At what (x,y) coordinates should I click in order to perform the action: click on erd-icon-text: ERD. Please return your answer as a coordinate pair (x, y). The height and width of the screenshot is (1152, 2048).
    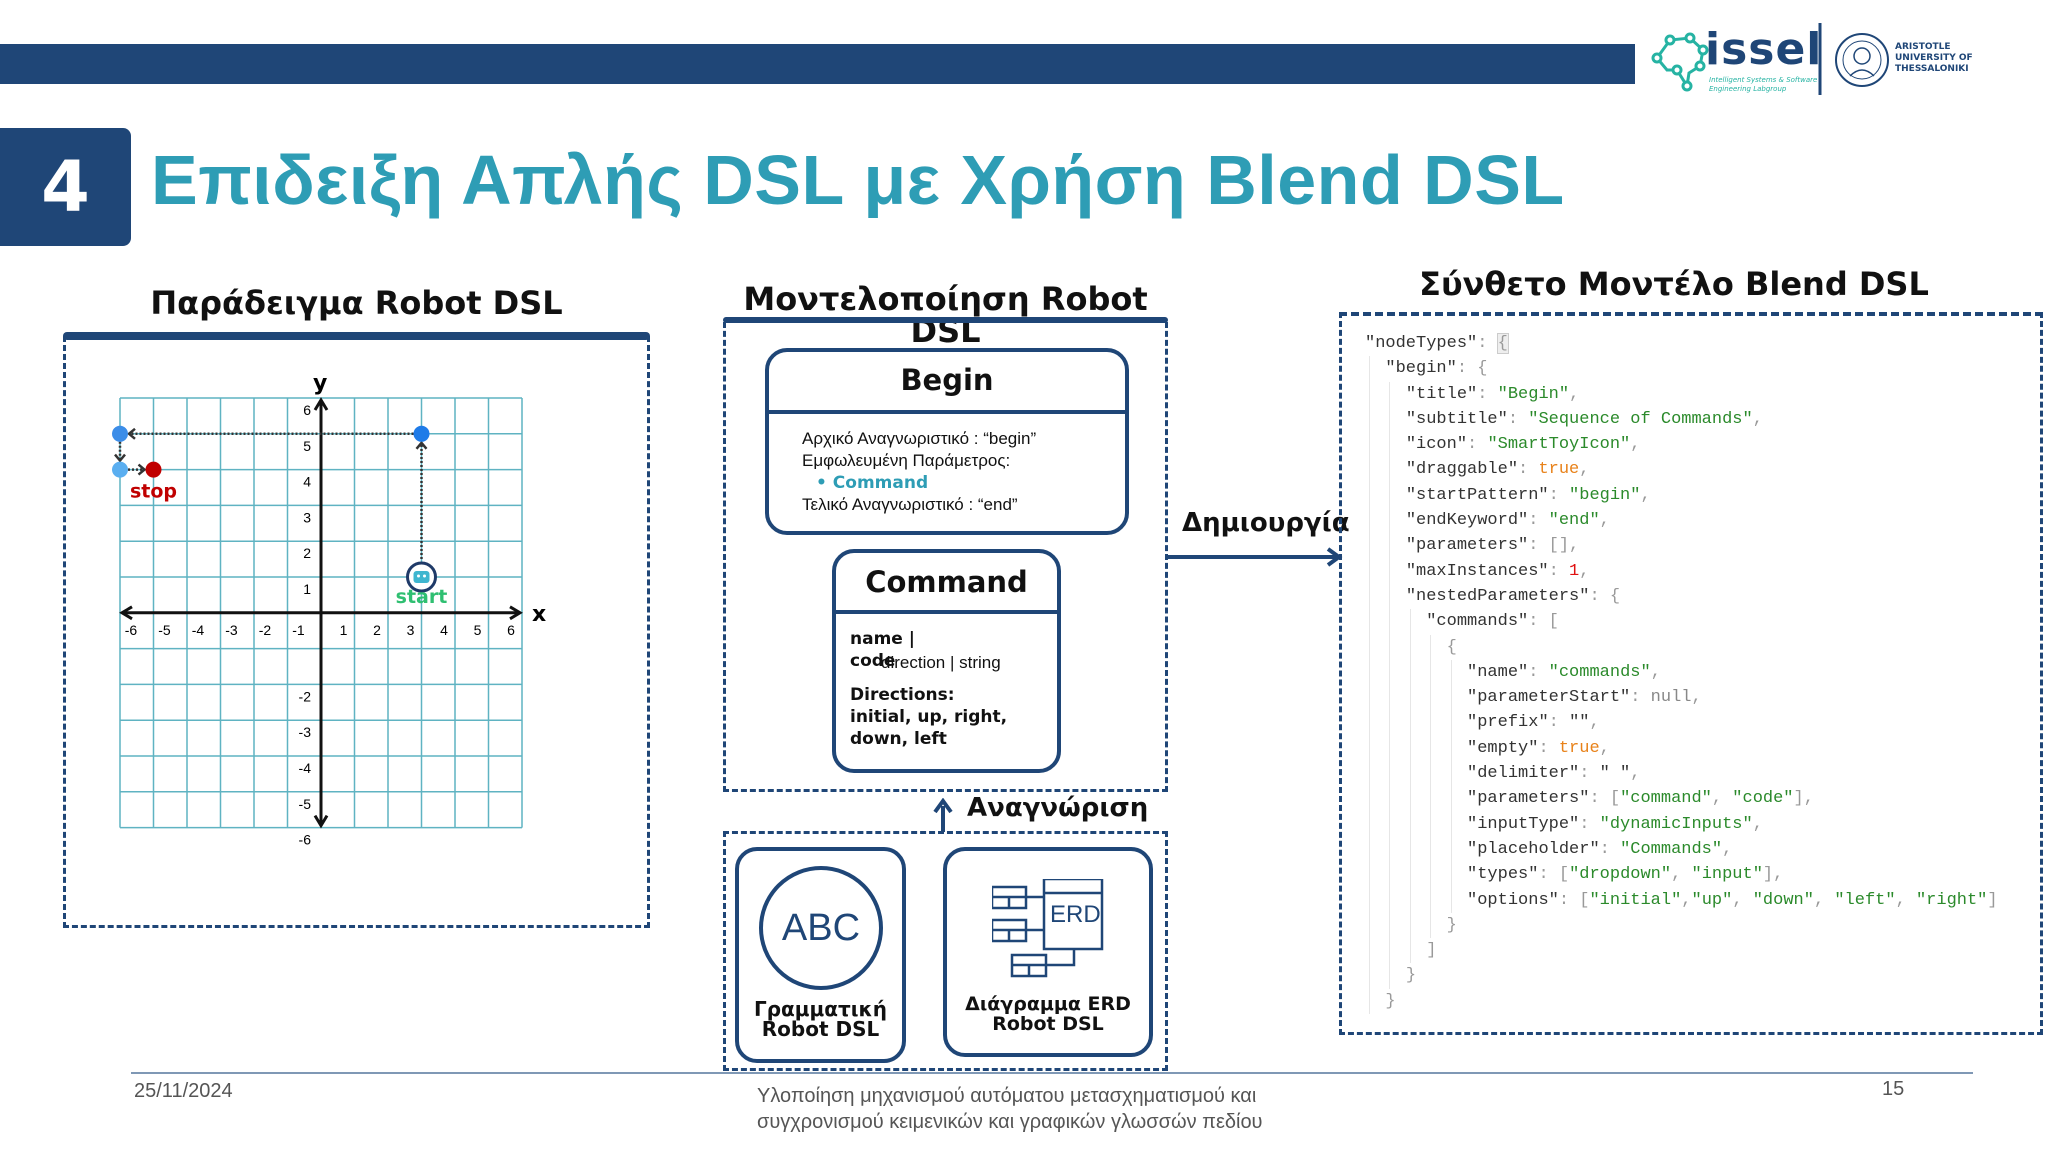
    Looking at the image, I should click on (1075, 914).